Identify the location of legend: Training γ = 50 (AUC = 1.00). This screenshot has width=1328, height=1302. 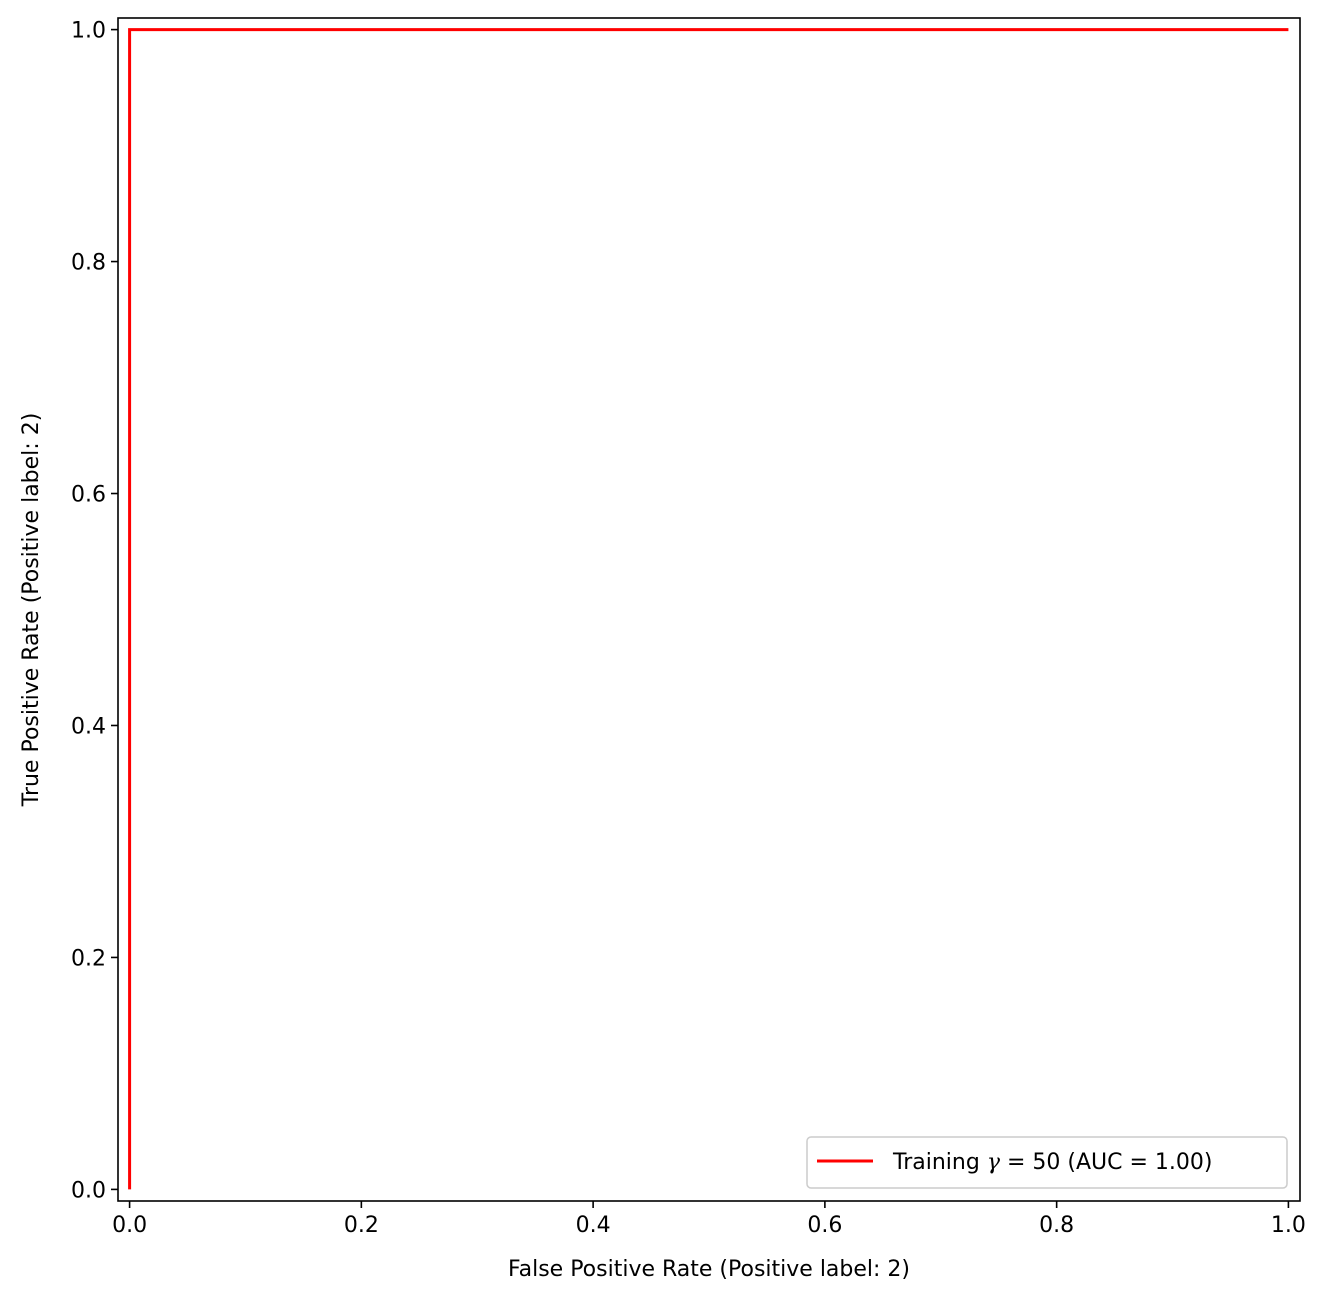
(1047, 1162).